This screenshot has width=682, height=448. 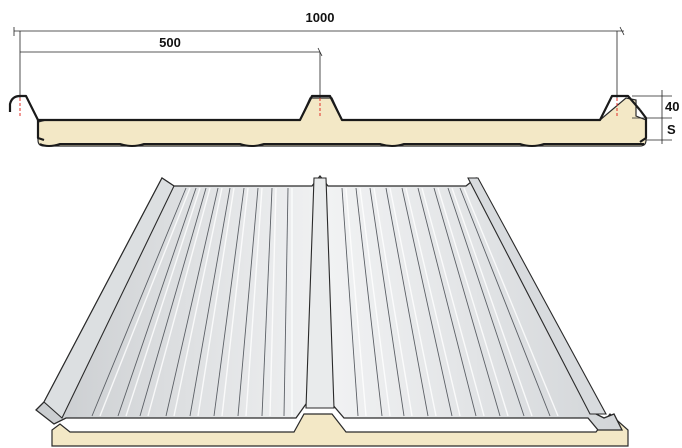 I want to click on dimension-height: 40 S, so click(x=655, y=117).